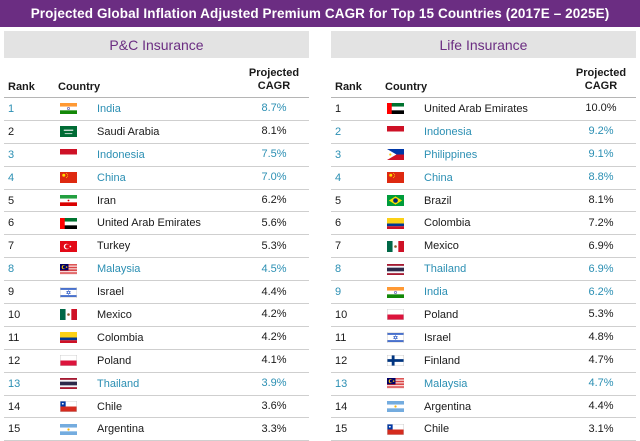  Describe the element at coordinates (148, 223) in the screenshot. I see `country-cell: United Arab Emirates` at that location.